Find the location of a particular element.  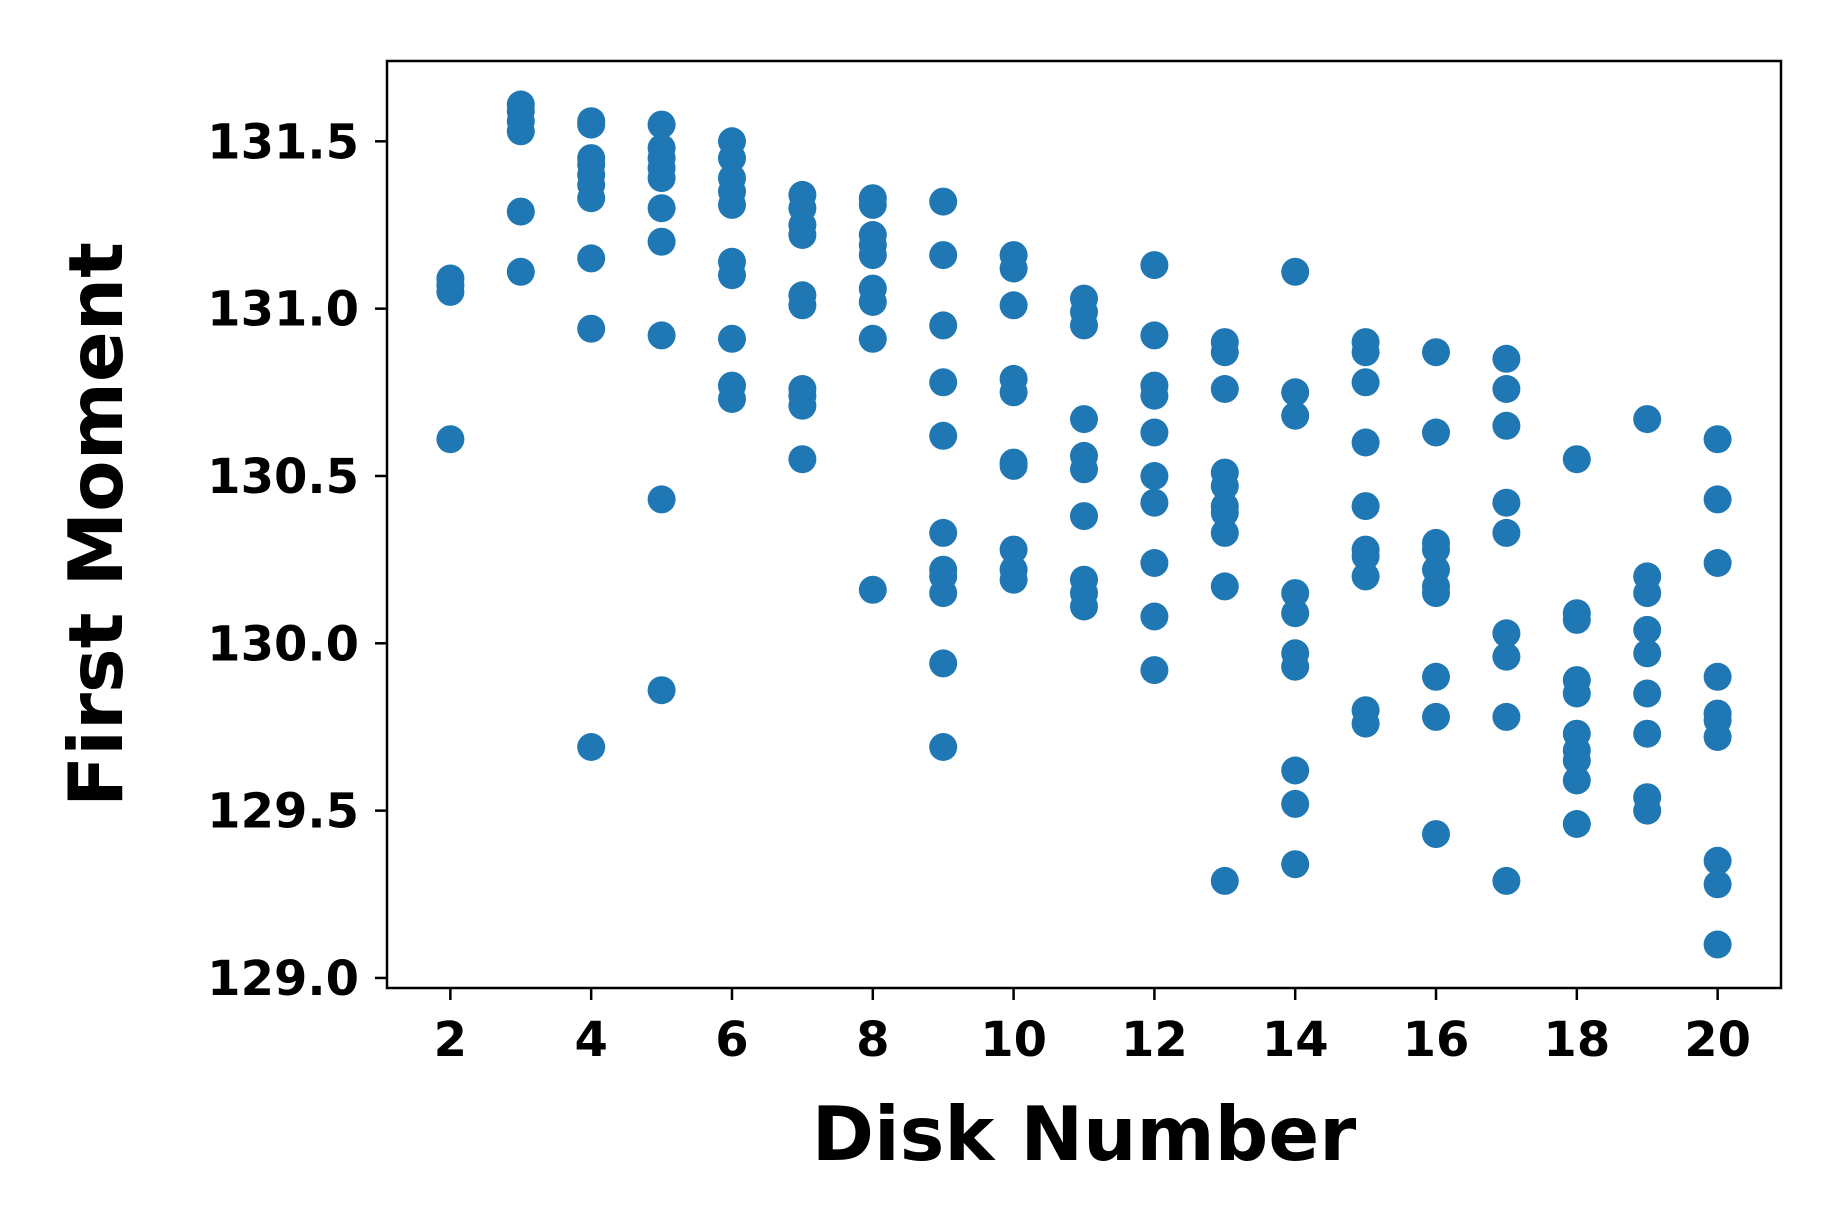

y-axis-label: First Moment is located at coordinates (96, 524).